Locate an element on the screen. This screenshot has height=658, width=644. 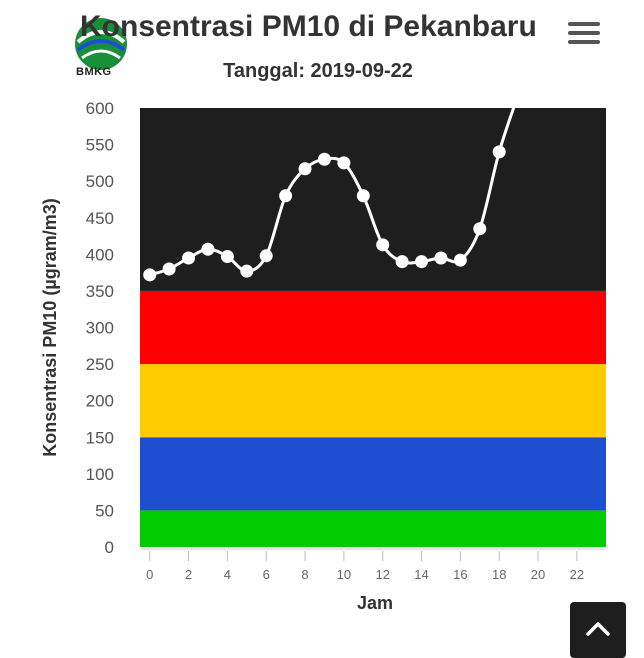
y-tick-label: 500 is located at coordinates (100, 181).